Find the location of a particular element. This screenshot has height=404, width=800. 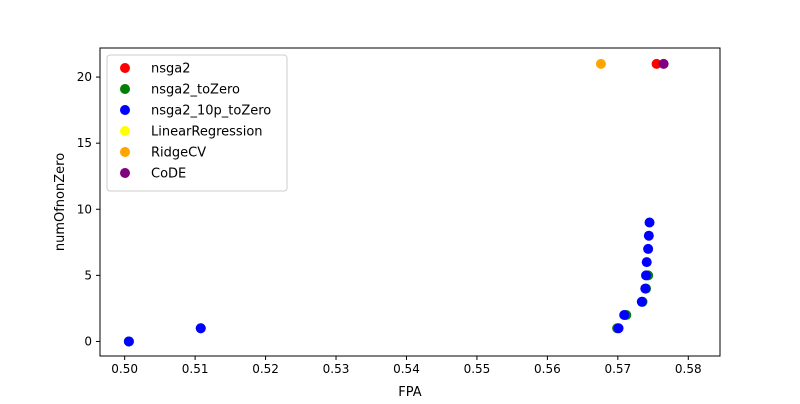

legend-label-RidgeCV: RidgeCV is located at coordinates (178, 153).